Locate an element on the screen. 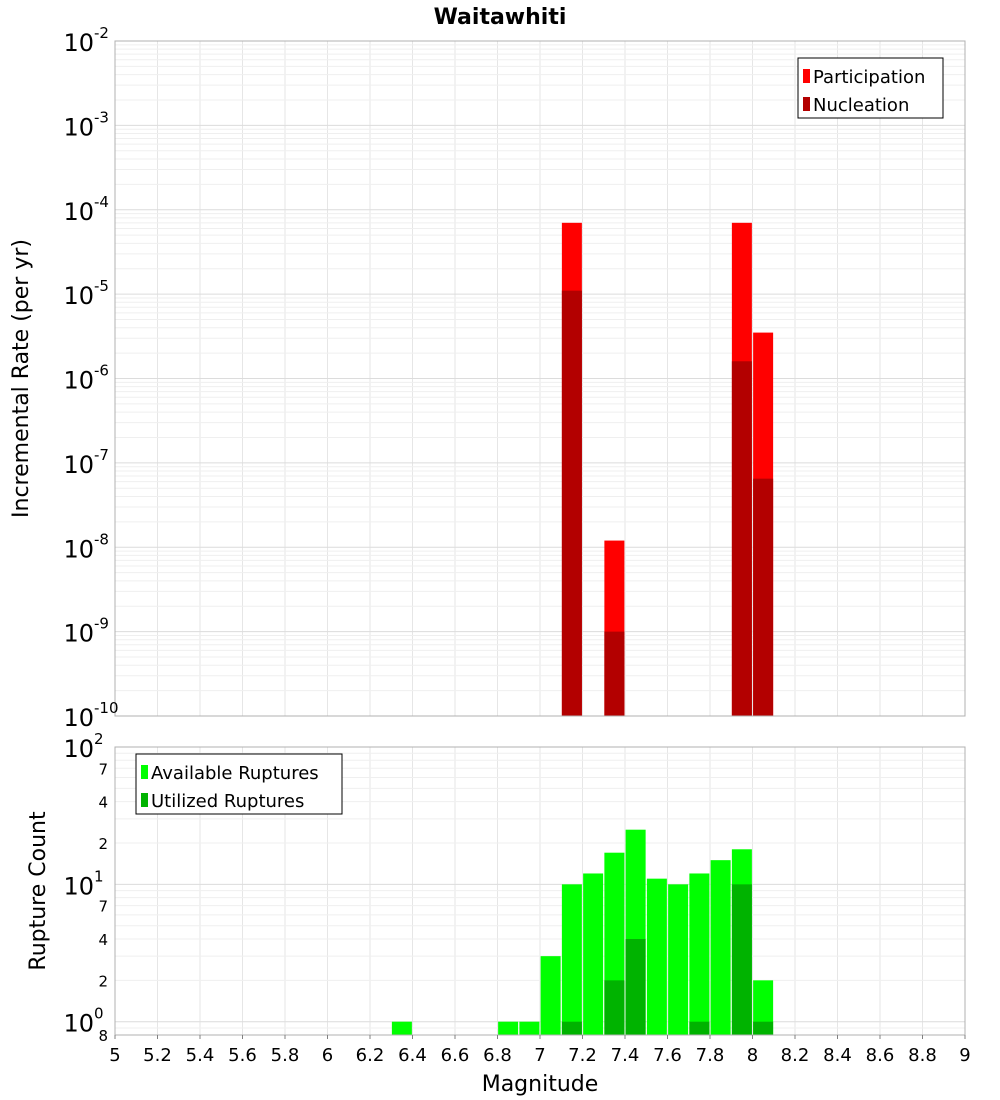  bottom-y-tick-exponent: 0 is located at coordinates (99, 1014).